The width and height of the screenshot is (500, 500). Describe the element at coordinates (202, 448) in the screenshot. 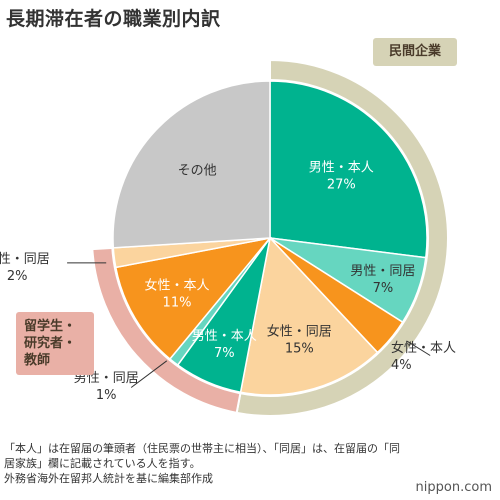

I see `footnote-line-1: 「本人」は在留届の筆頭者（住民票の世帯主に相当）、「同居」は、在留届の「同` at that location.